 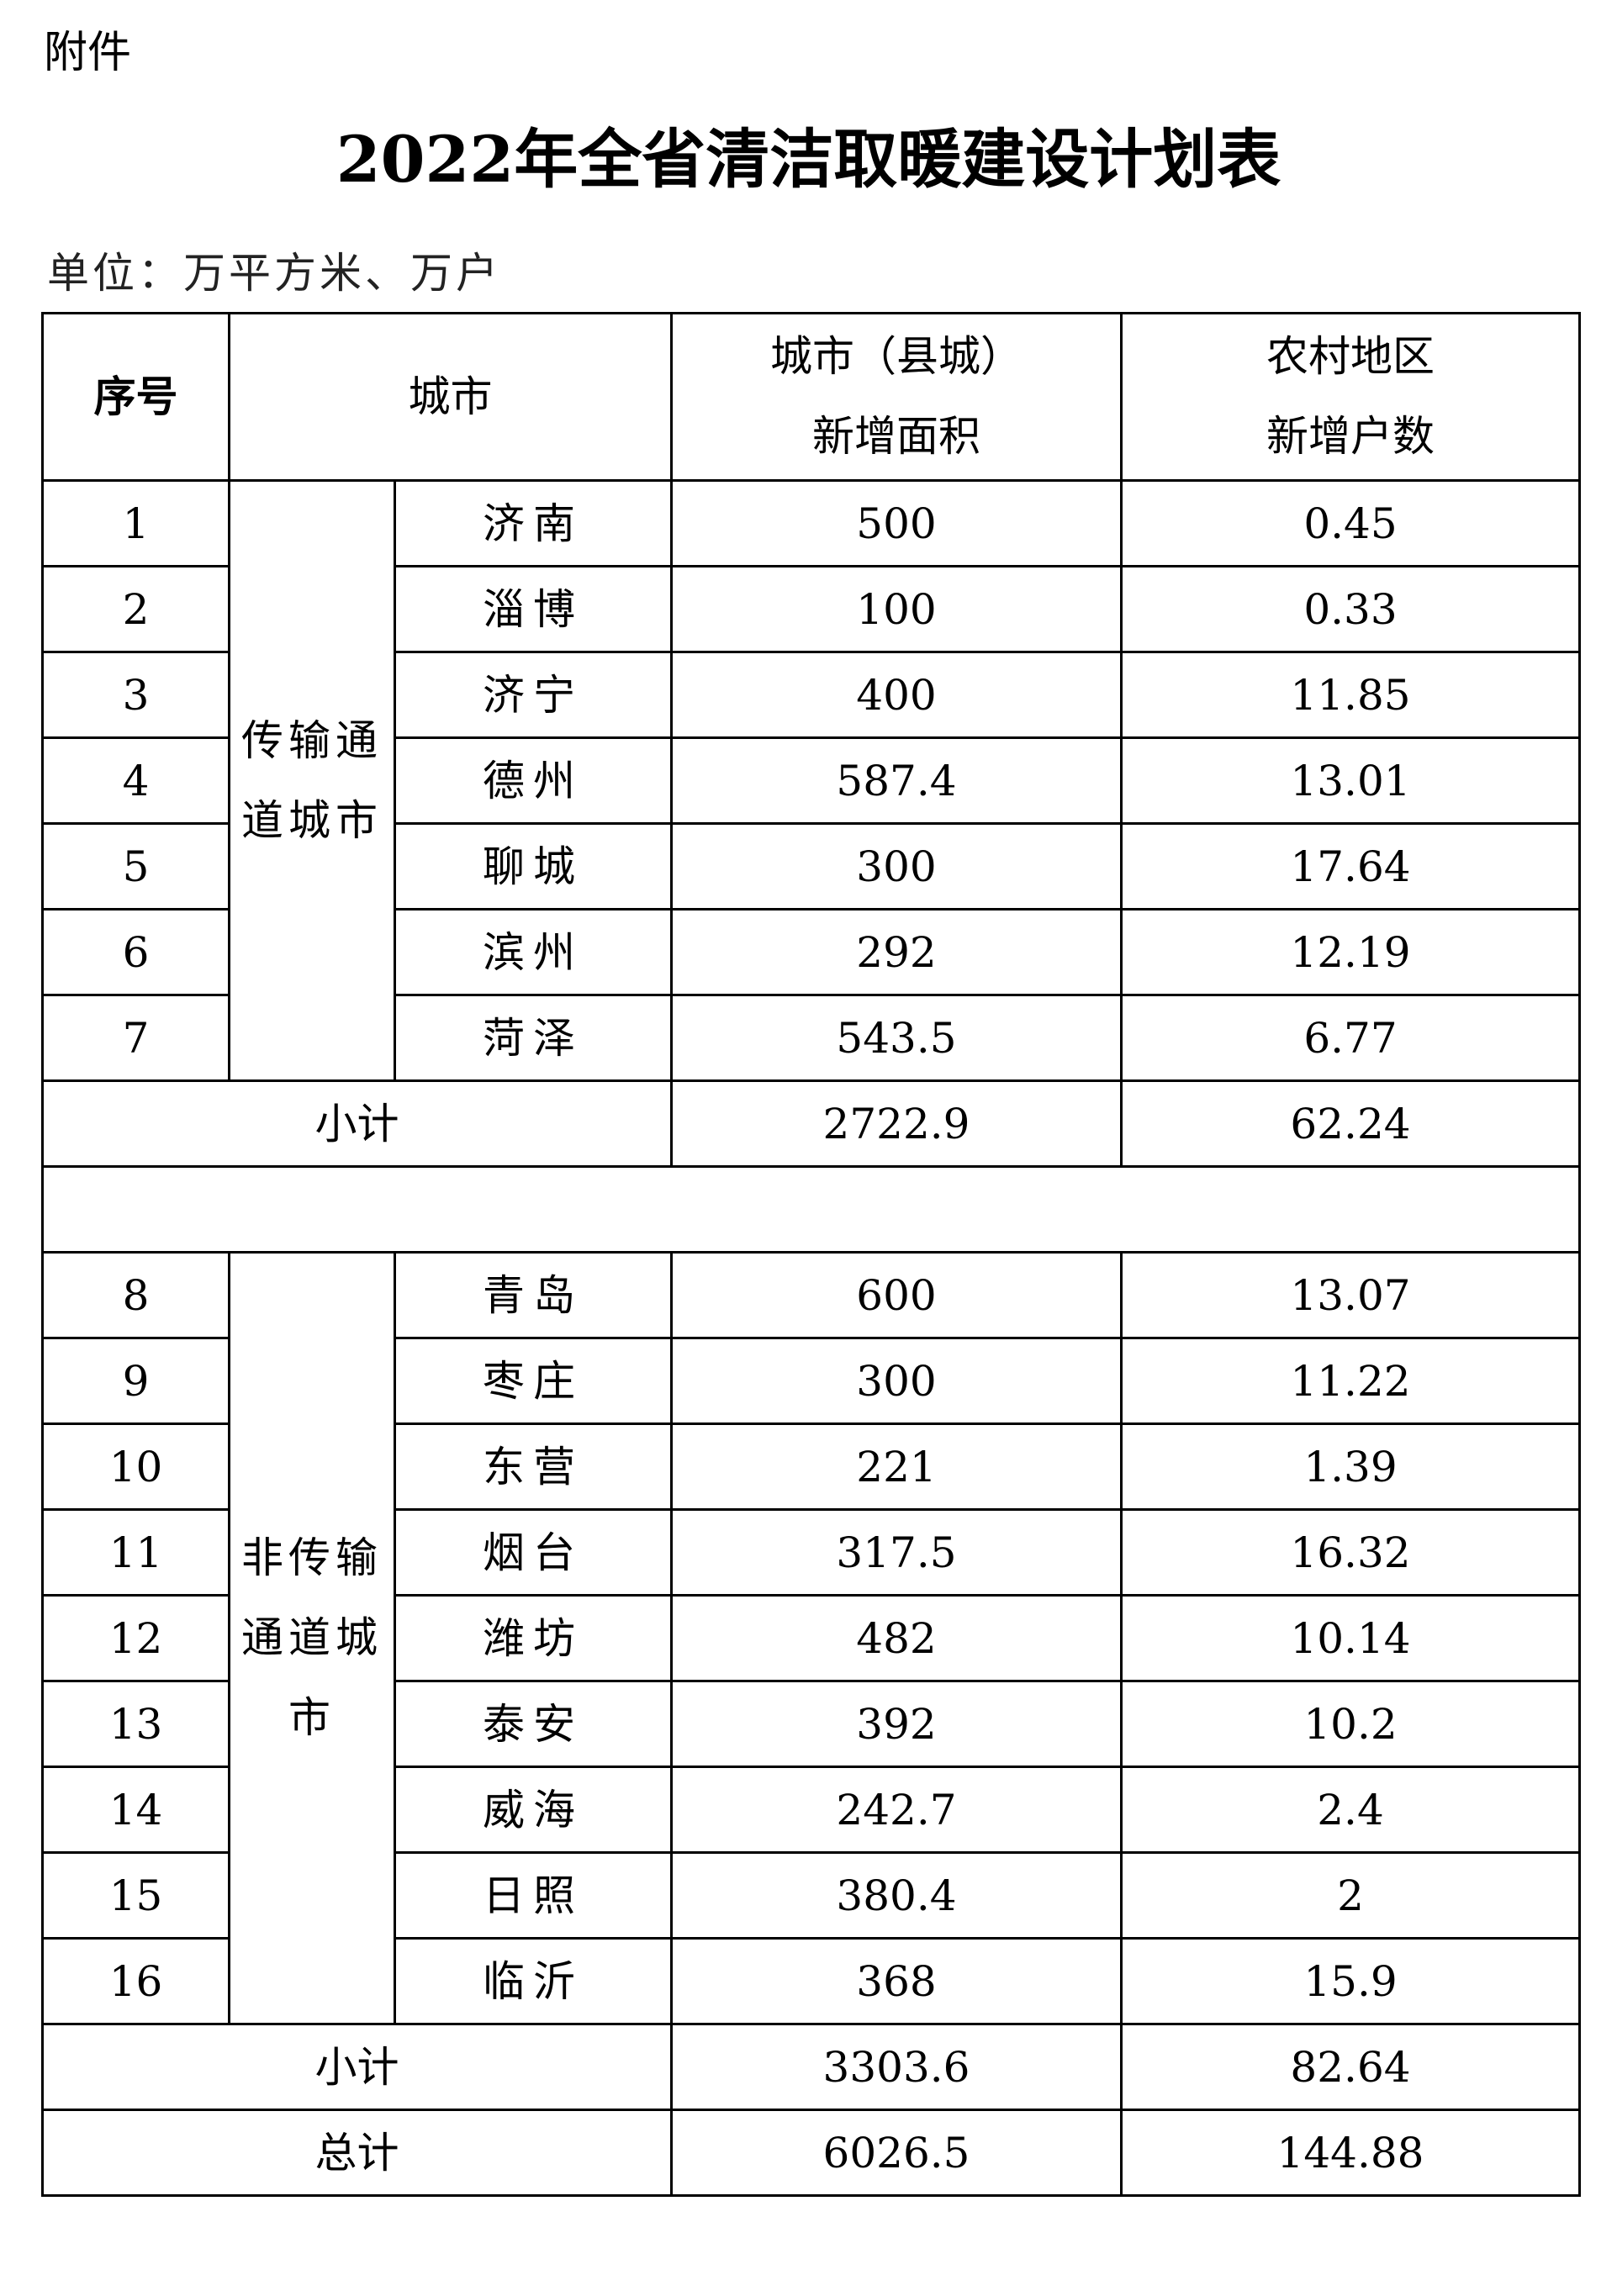 What do you see at coordinates (533, 1638) in the screenshot?
I see `city-cell: 潍坊` at bounding box center [533, 1638].